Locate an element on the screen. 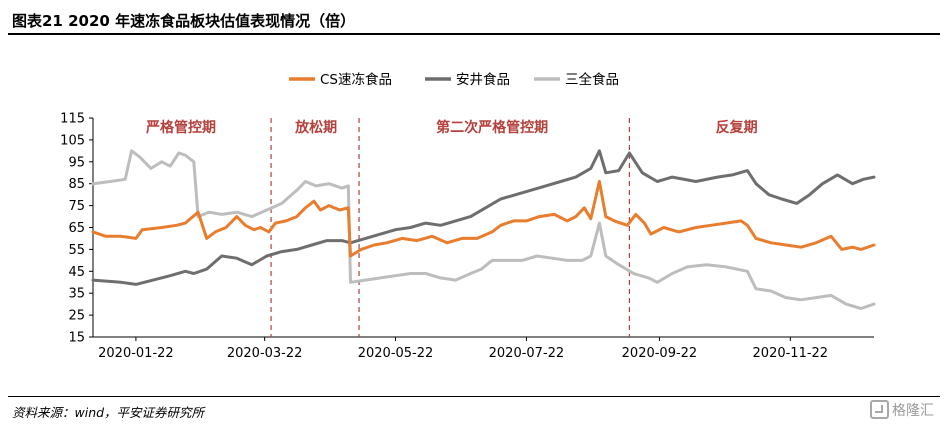  phase-label: 反复期 is located at coordinates (737, 127).